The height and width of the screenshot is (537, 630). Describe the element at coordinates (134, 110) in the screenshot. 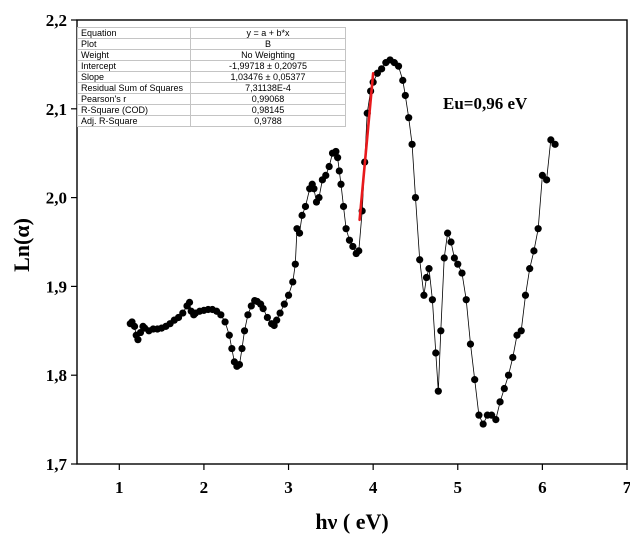

I see `fit-key: R-Square (COD)` at that location.